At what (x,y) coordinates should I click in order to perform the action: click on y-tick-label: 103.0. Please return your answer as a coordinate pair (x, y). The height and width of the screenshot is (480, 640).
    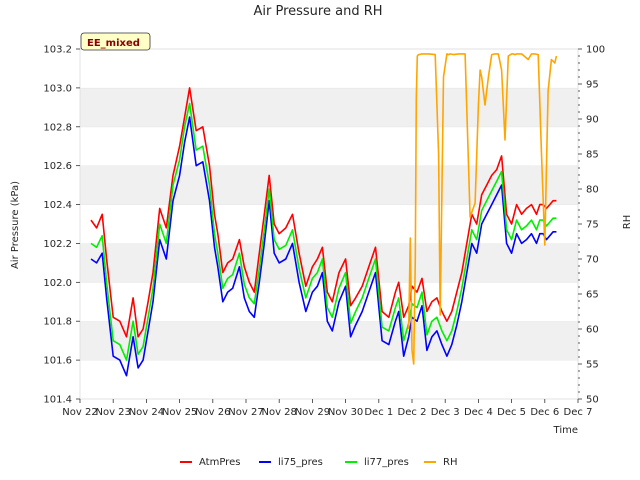
    Looking at the image, I should click on (57, 88).